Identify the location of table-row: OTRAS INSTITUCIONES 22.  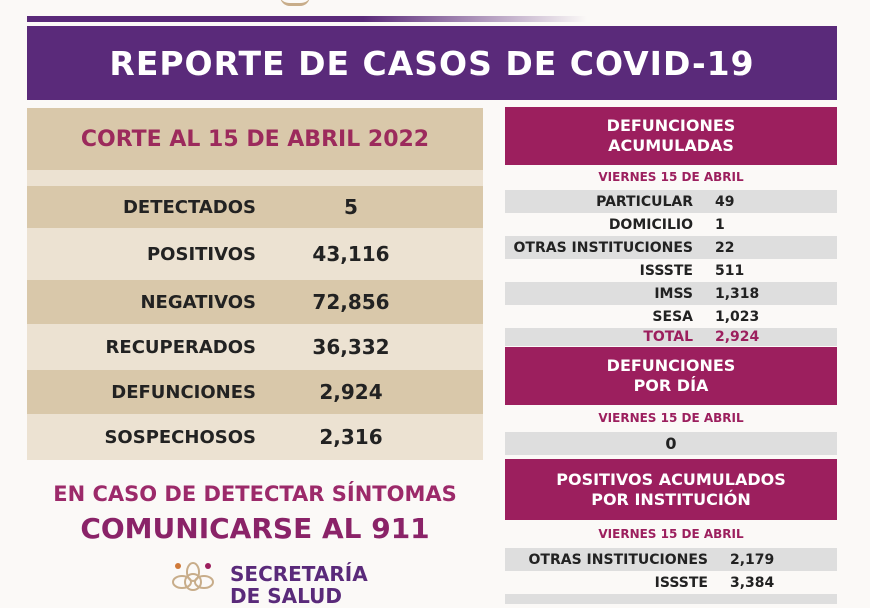
(671, 247).